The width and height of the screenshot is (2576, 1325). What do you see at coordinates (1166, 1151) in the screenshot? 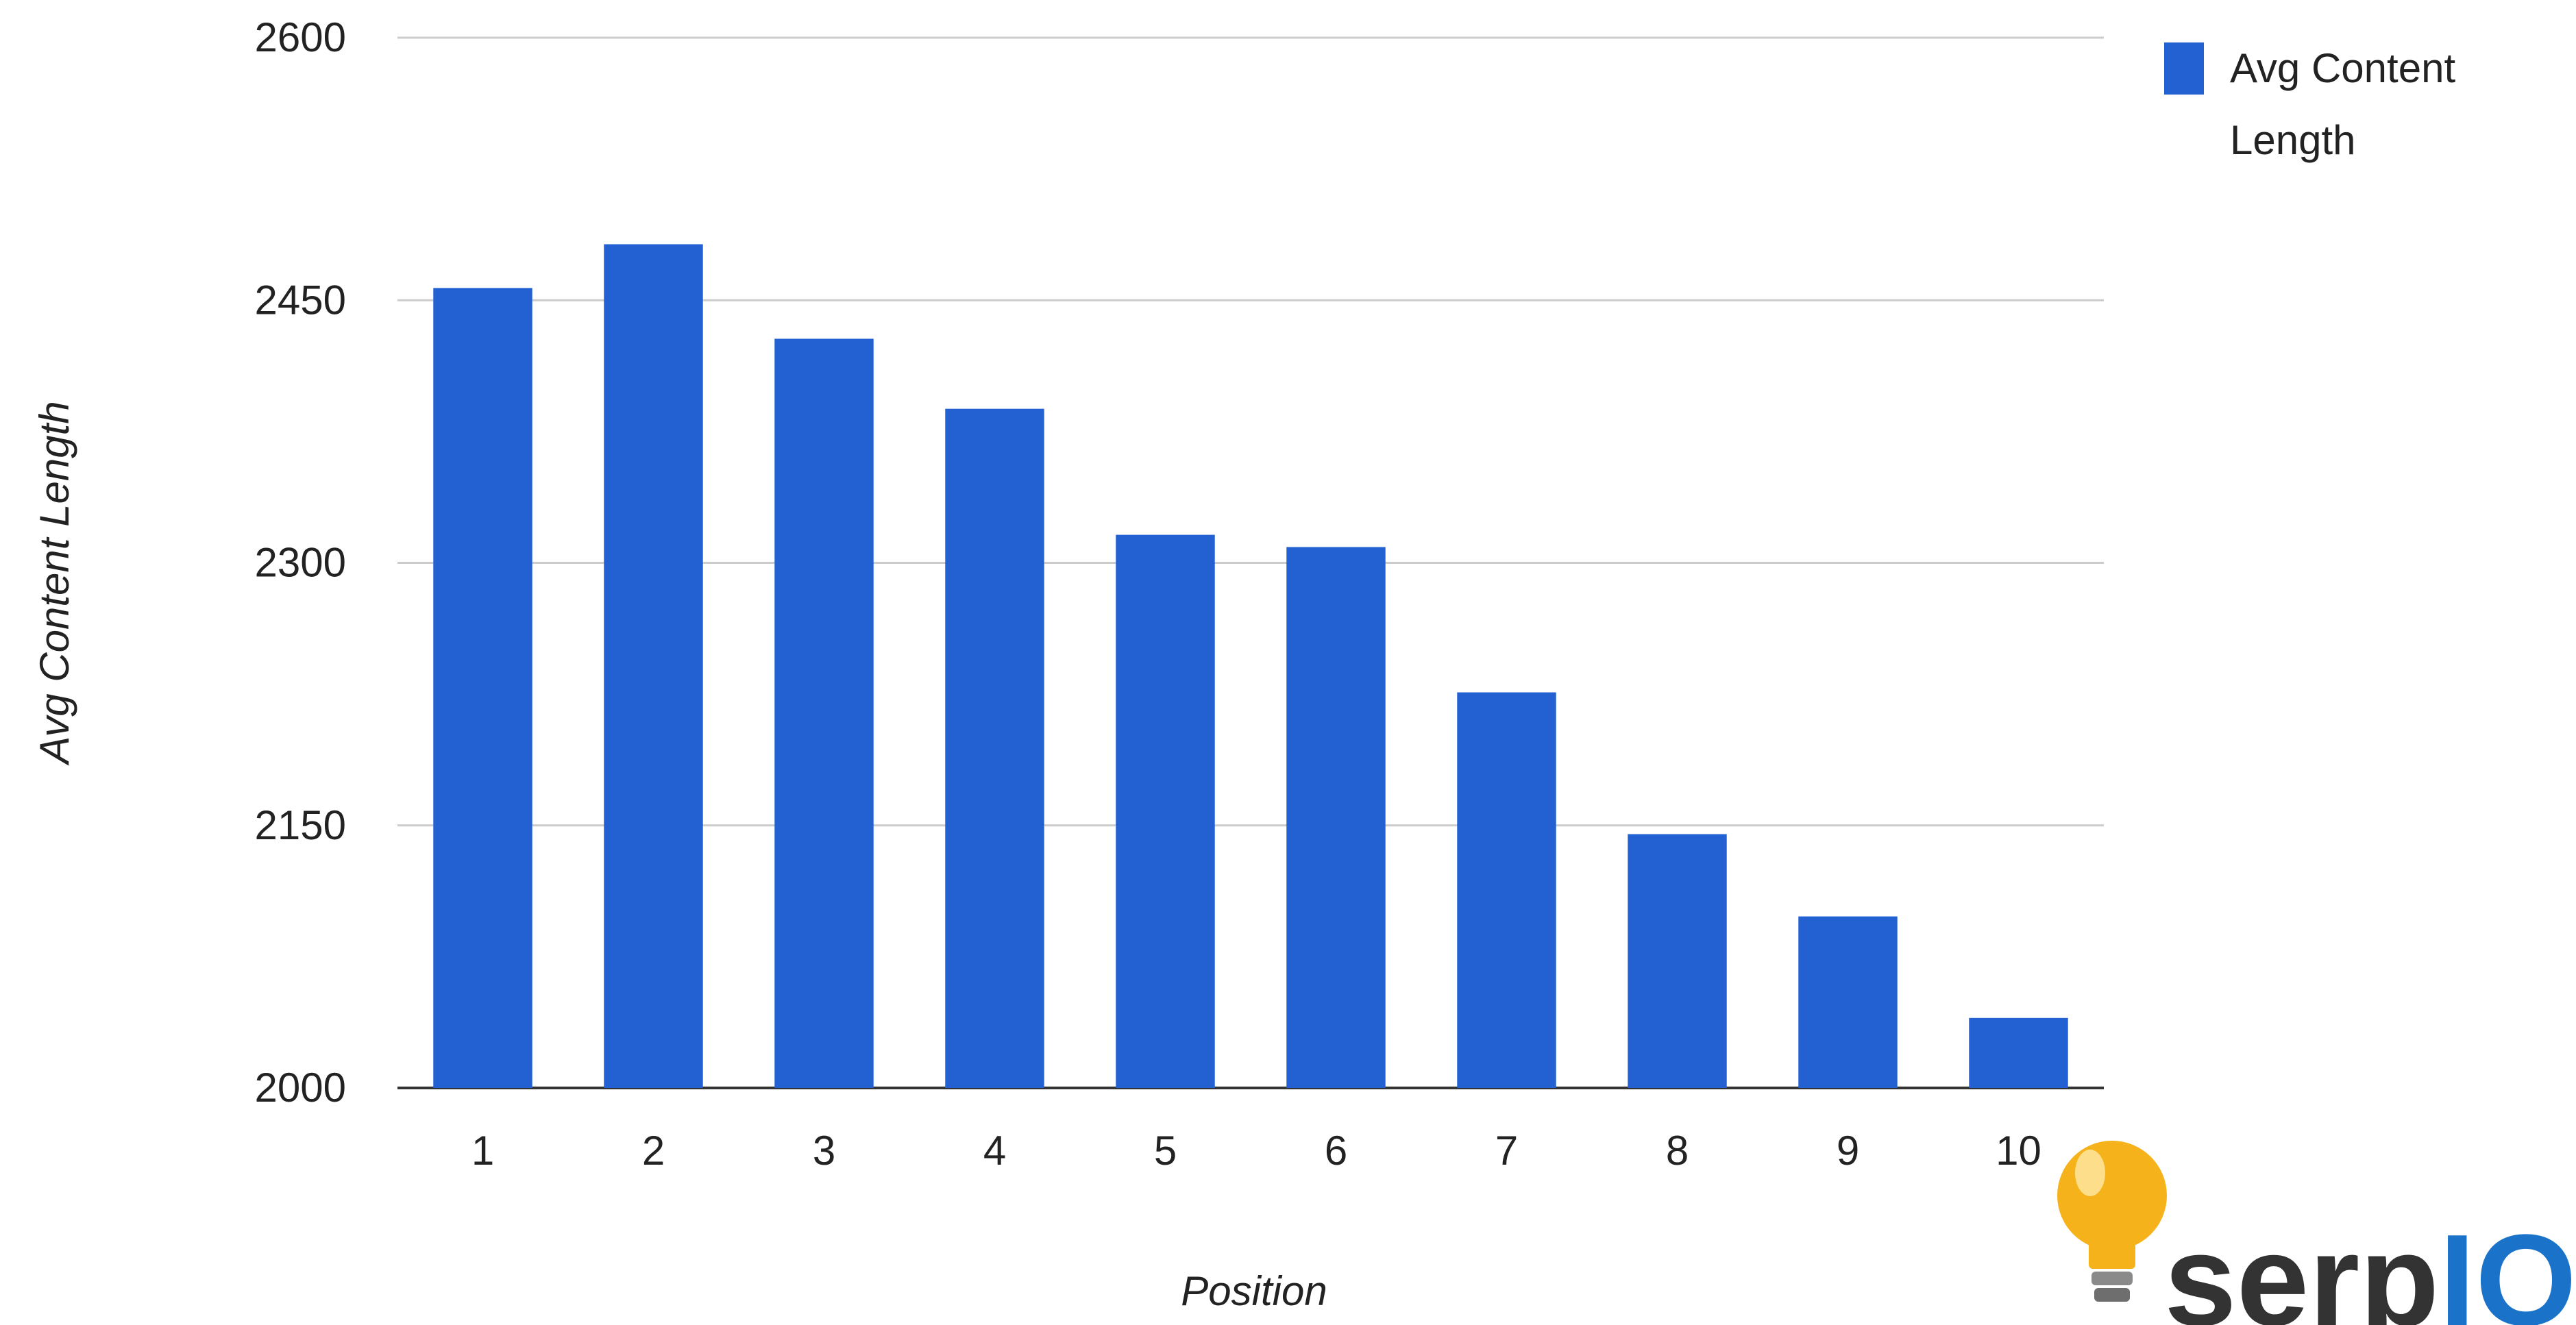
I see `x-tick-label: 5` at bounding box center [1166, 1151].